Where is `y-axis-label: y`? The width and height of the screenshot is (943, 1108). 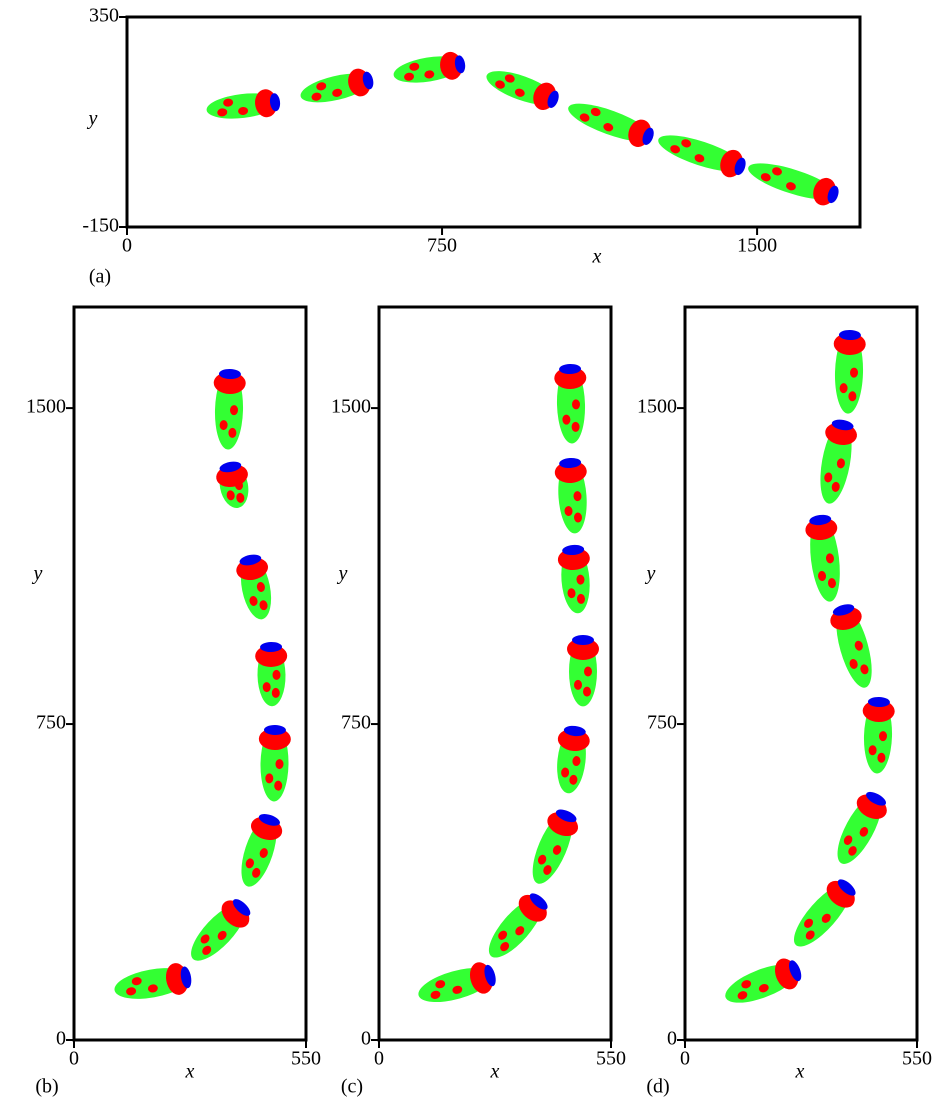
y-axis-label: y is located at coordinates (92, 119).